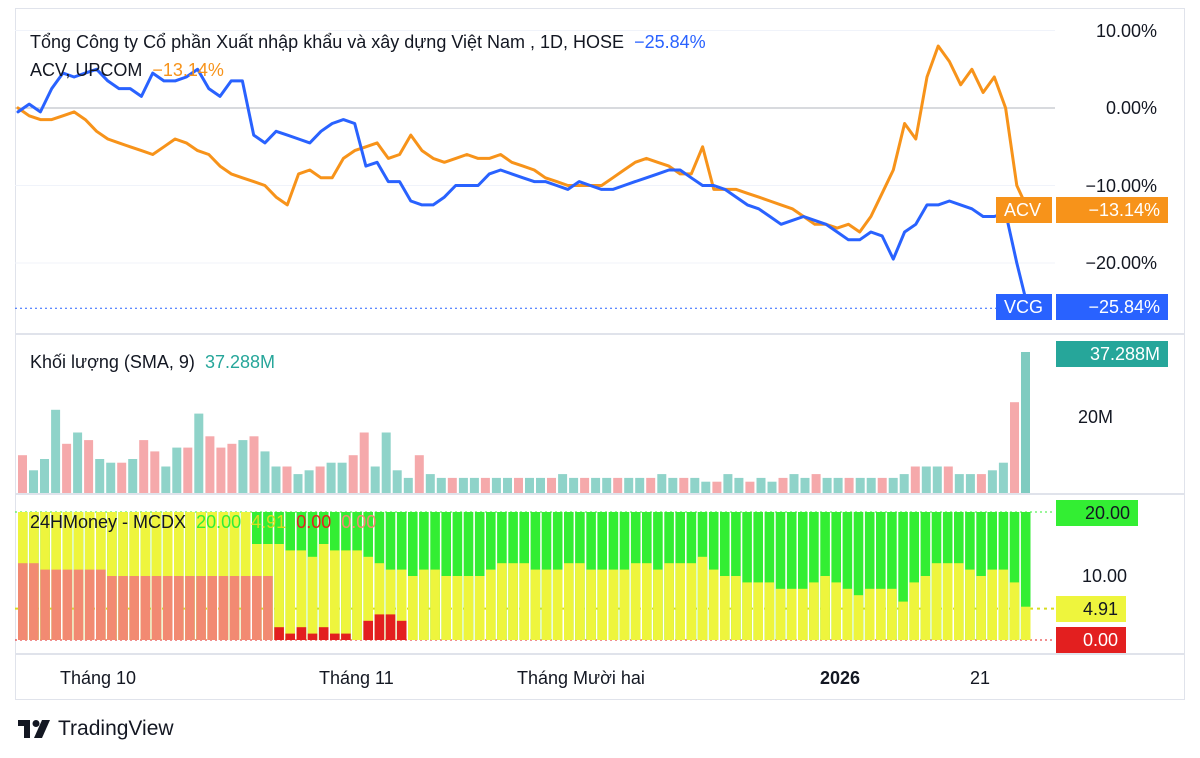  I want to click on tradingview-logo-icon, so click(34, 729).